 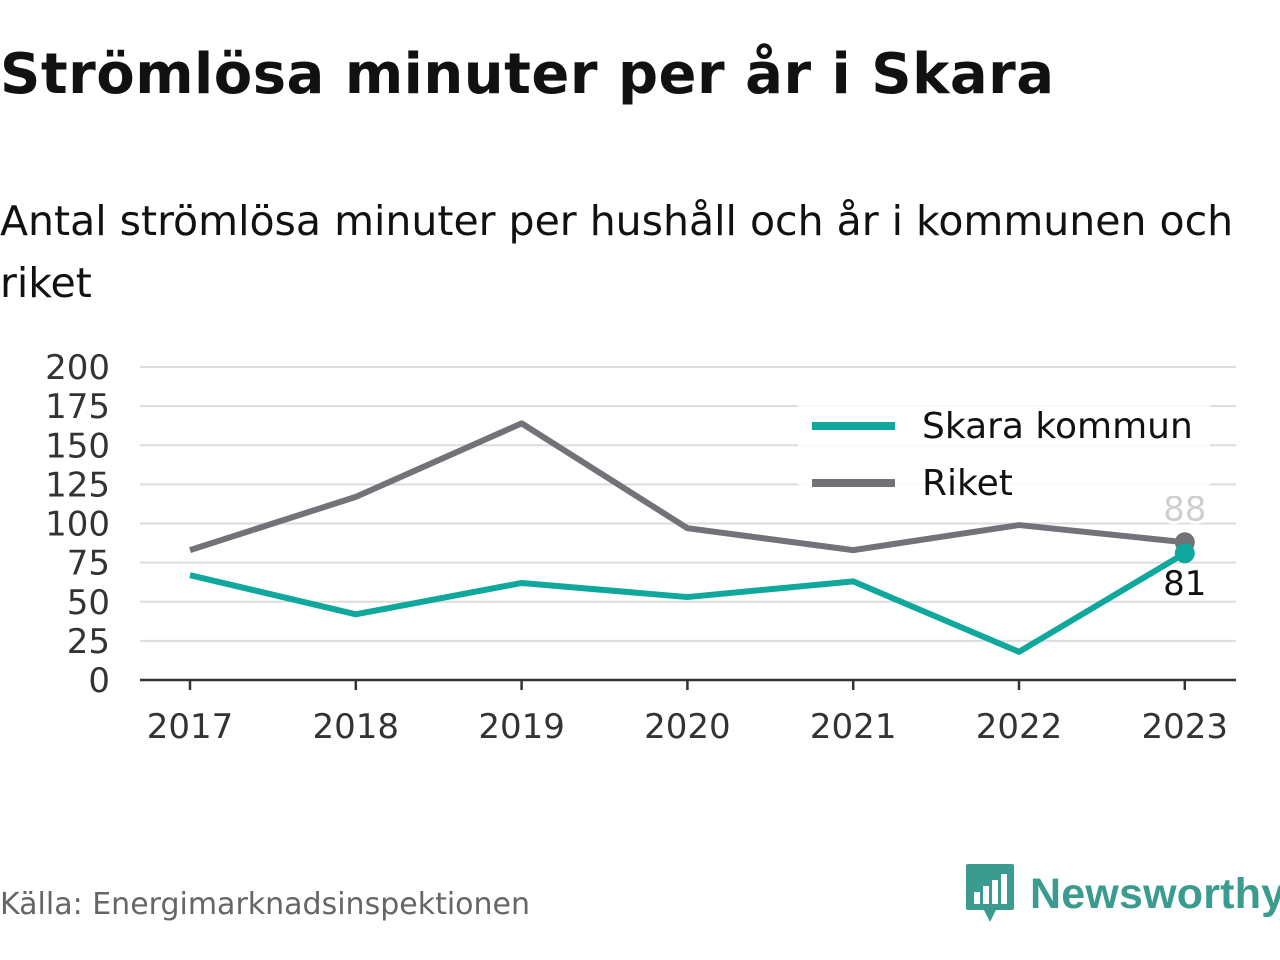 I want to click on x-tick-label: 2021, so click(x=853, y=727).